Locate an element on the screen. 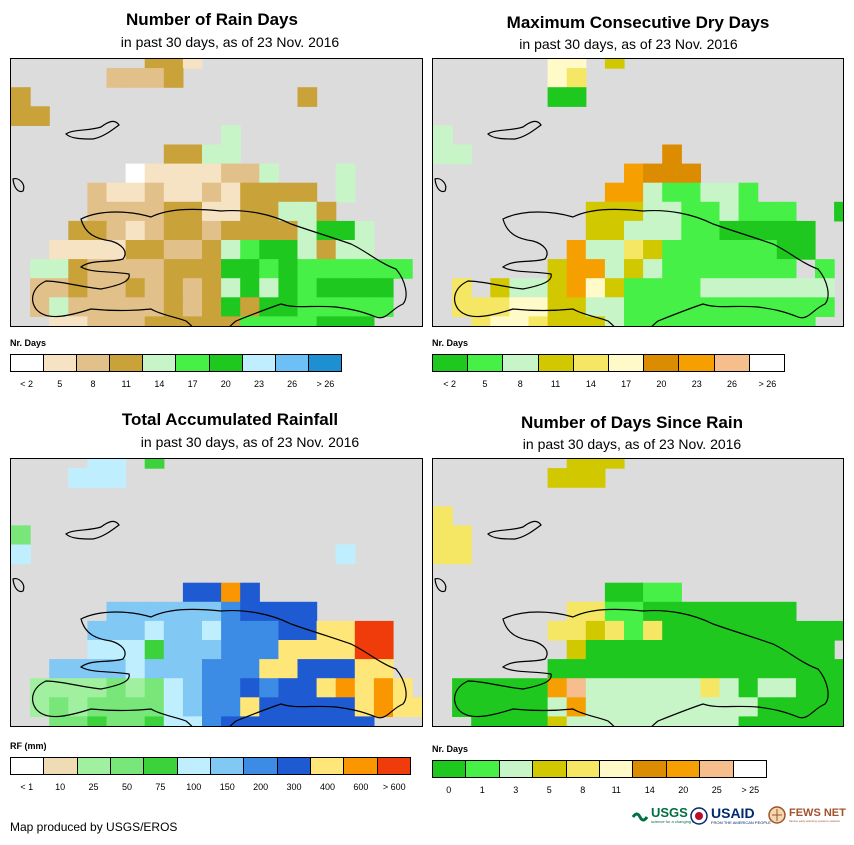 This screenshot has width=854, height=845. map-canvas is located at coordinates (212, 192).